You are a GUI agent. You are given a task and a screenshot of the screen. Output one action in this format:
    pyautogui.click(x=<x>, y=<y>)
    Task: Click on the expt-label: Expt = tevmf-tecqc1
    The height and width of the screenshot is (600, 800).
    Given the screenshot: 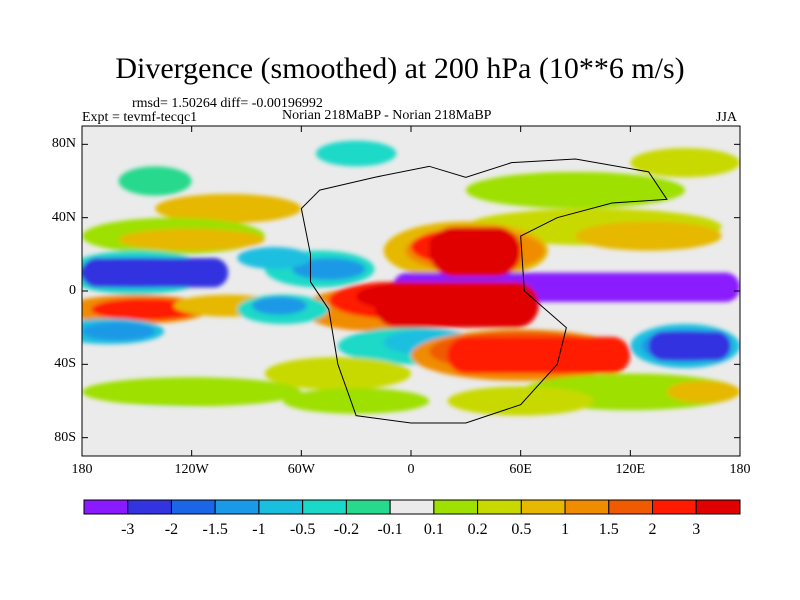 What is the action you would take?
    pyautogui.click(x=140, y=117)
    